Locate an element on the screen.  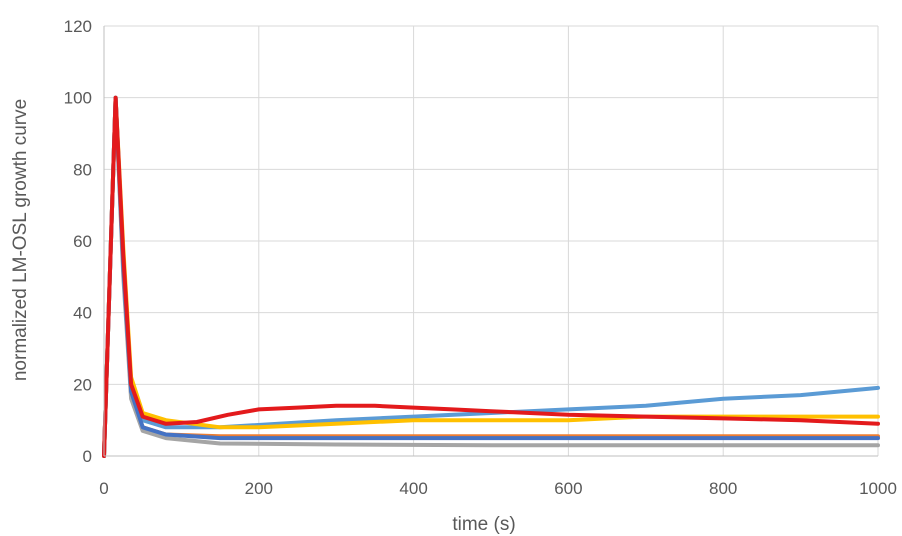
y-tick-label: 20 is located at coordinates (82, 384).